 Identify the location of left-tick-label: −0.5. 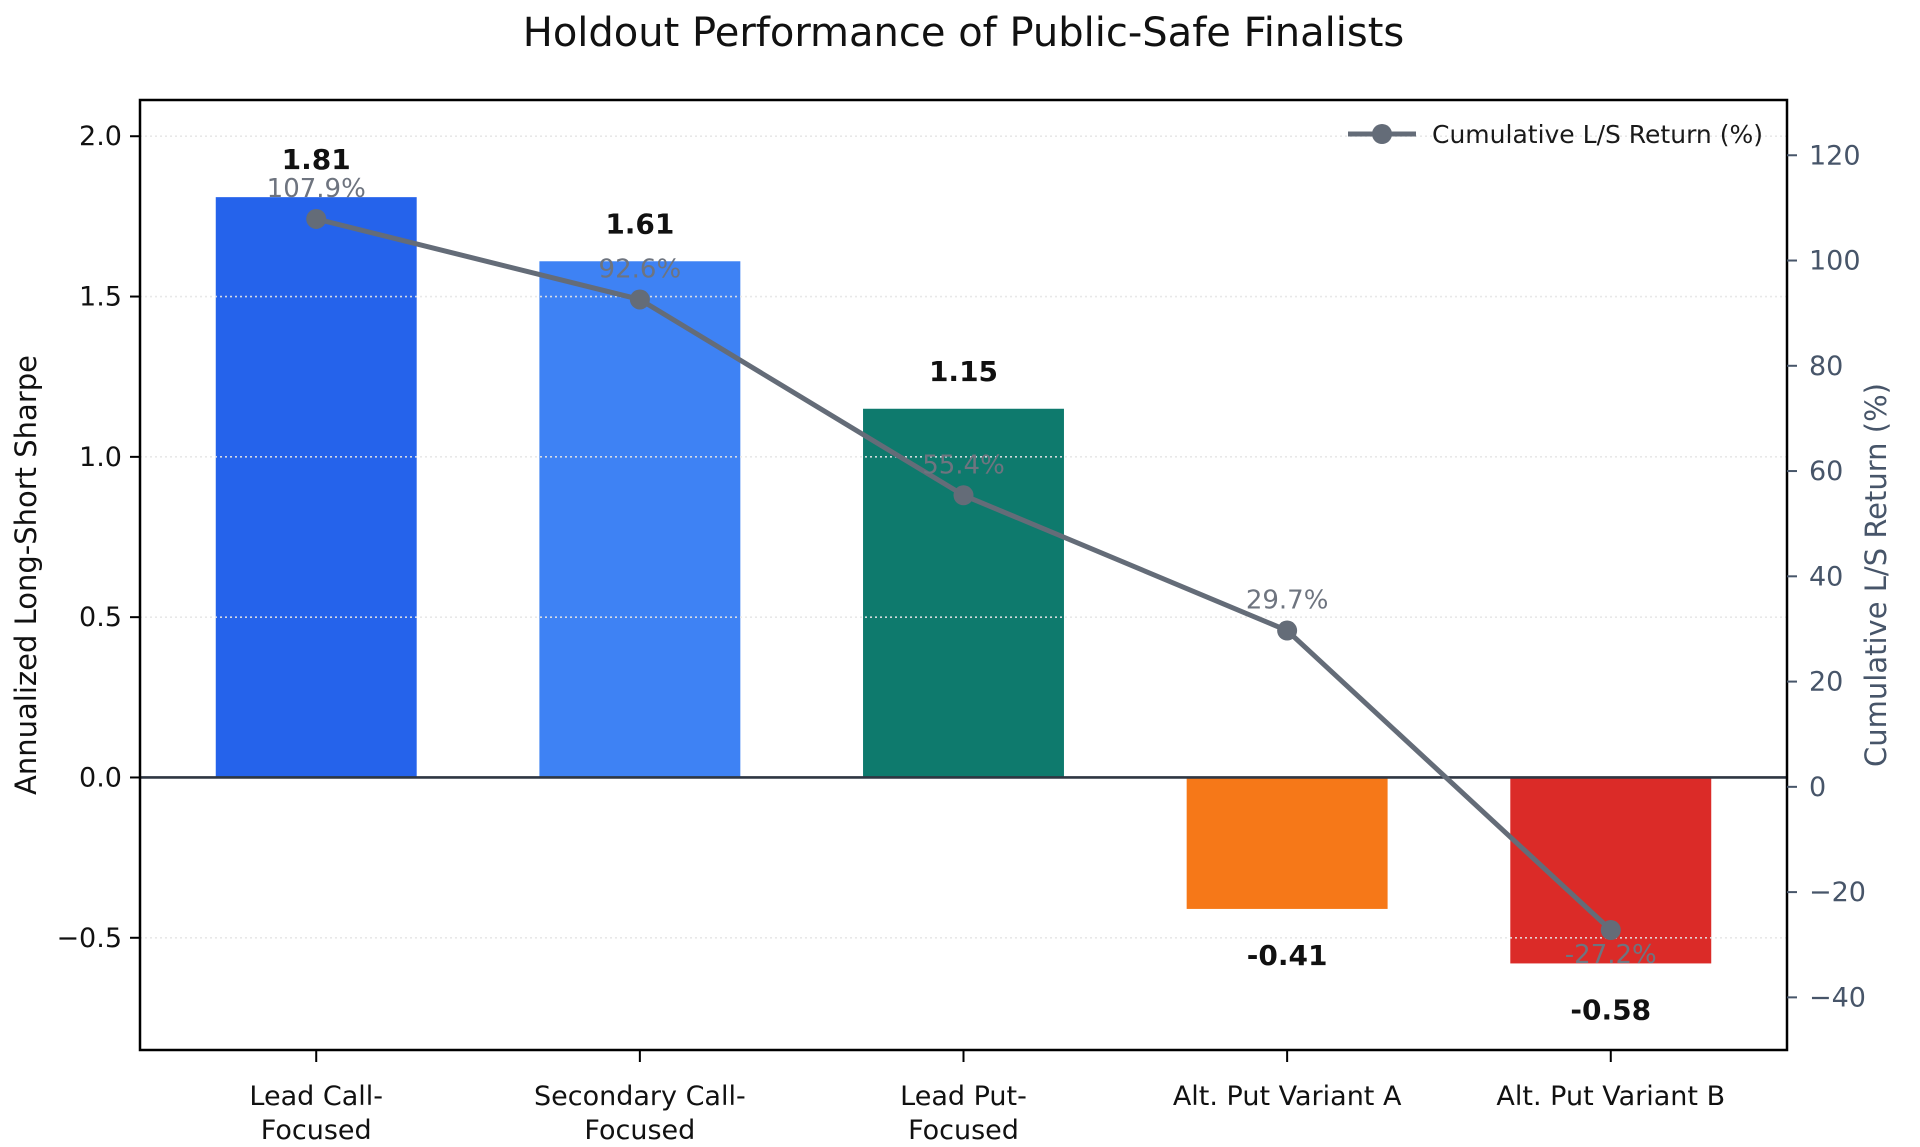
(89, 938).